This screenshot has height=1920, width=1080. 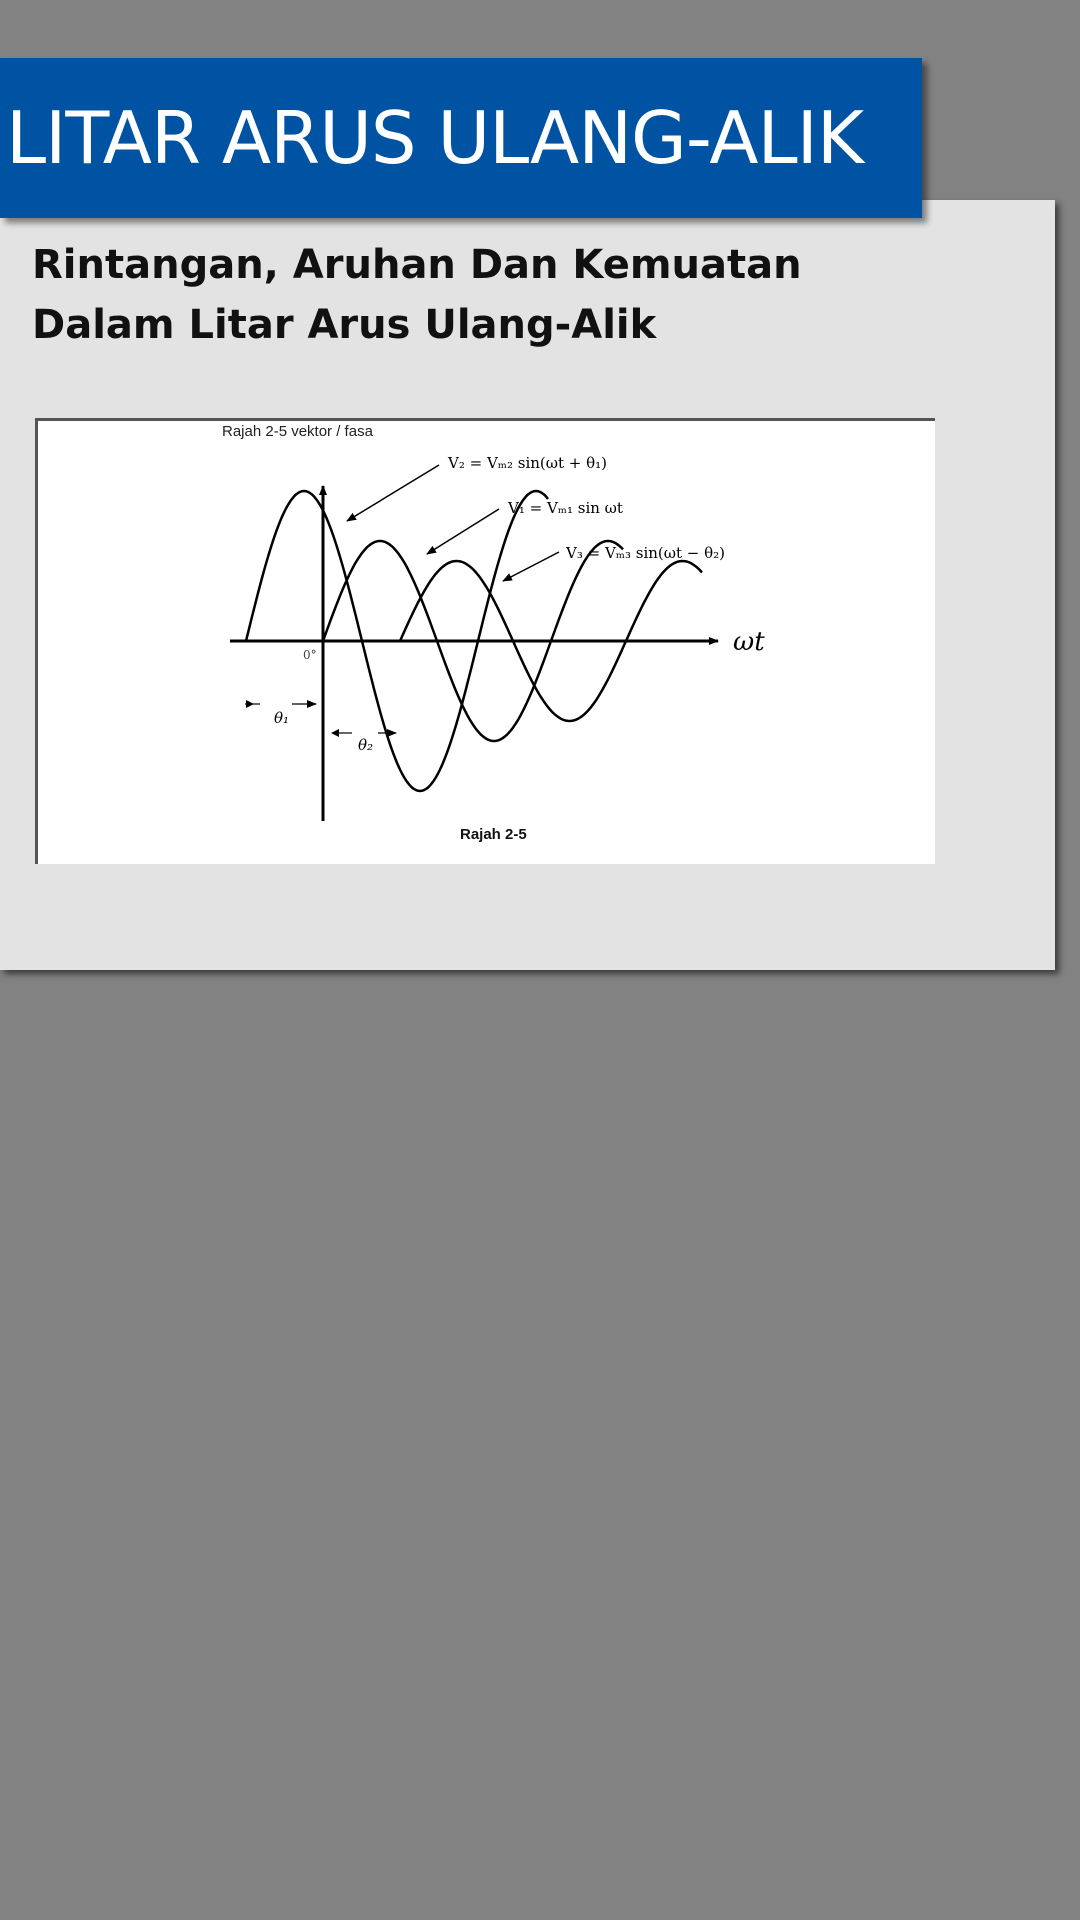 What do you see at coordinates (645, 553) in the screenshot?
I see `equation-v3: V₃ = Vₘ₃ sin(ωt − θ₂)` at bounding box center [645, 553].